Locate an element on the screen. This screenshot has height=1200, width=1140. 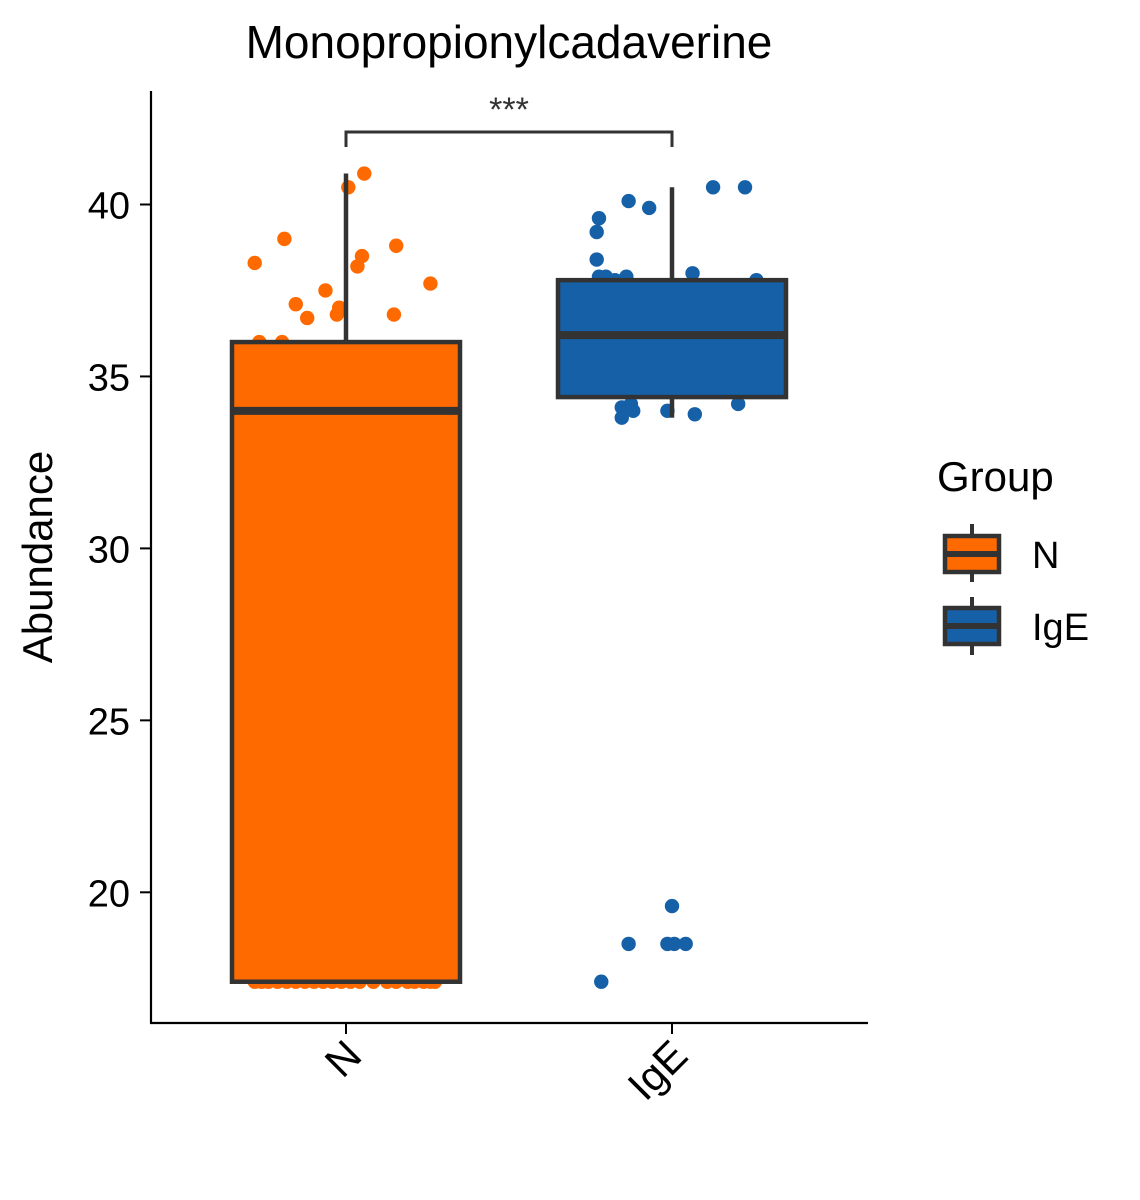
x-tick-label: IgE is located at coordinates (658, 1070).